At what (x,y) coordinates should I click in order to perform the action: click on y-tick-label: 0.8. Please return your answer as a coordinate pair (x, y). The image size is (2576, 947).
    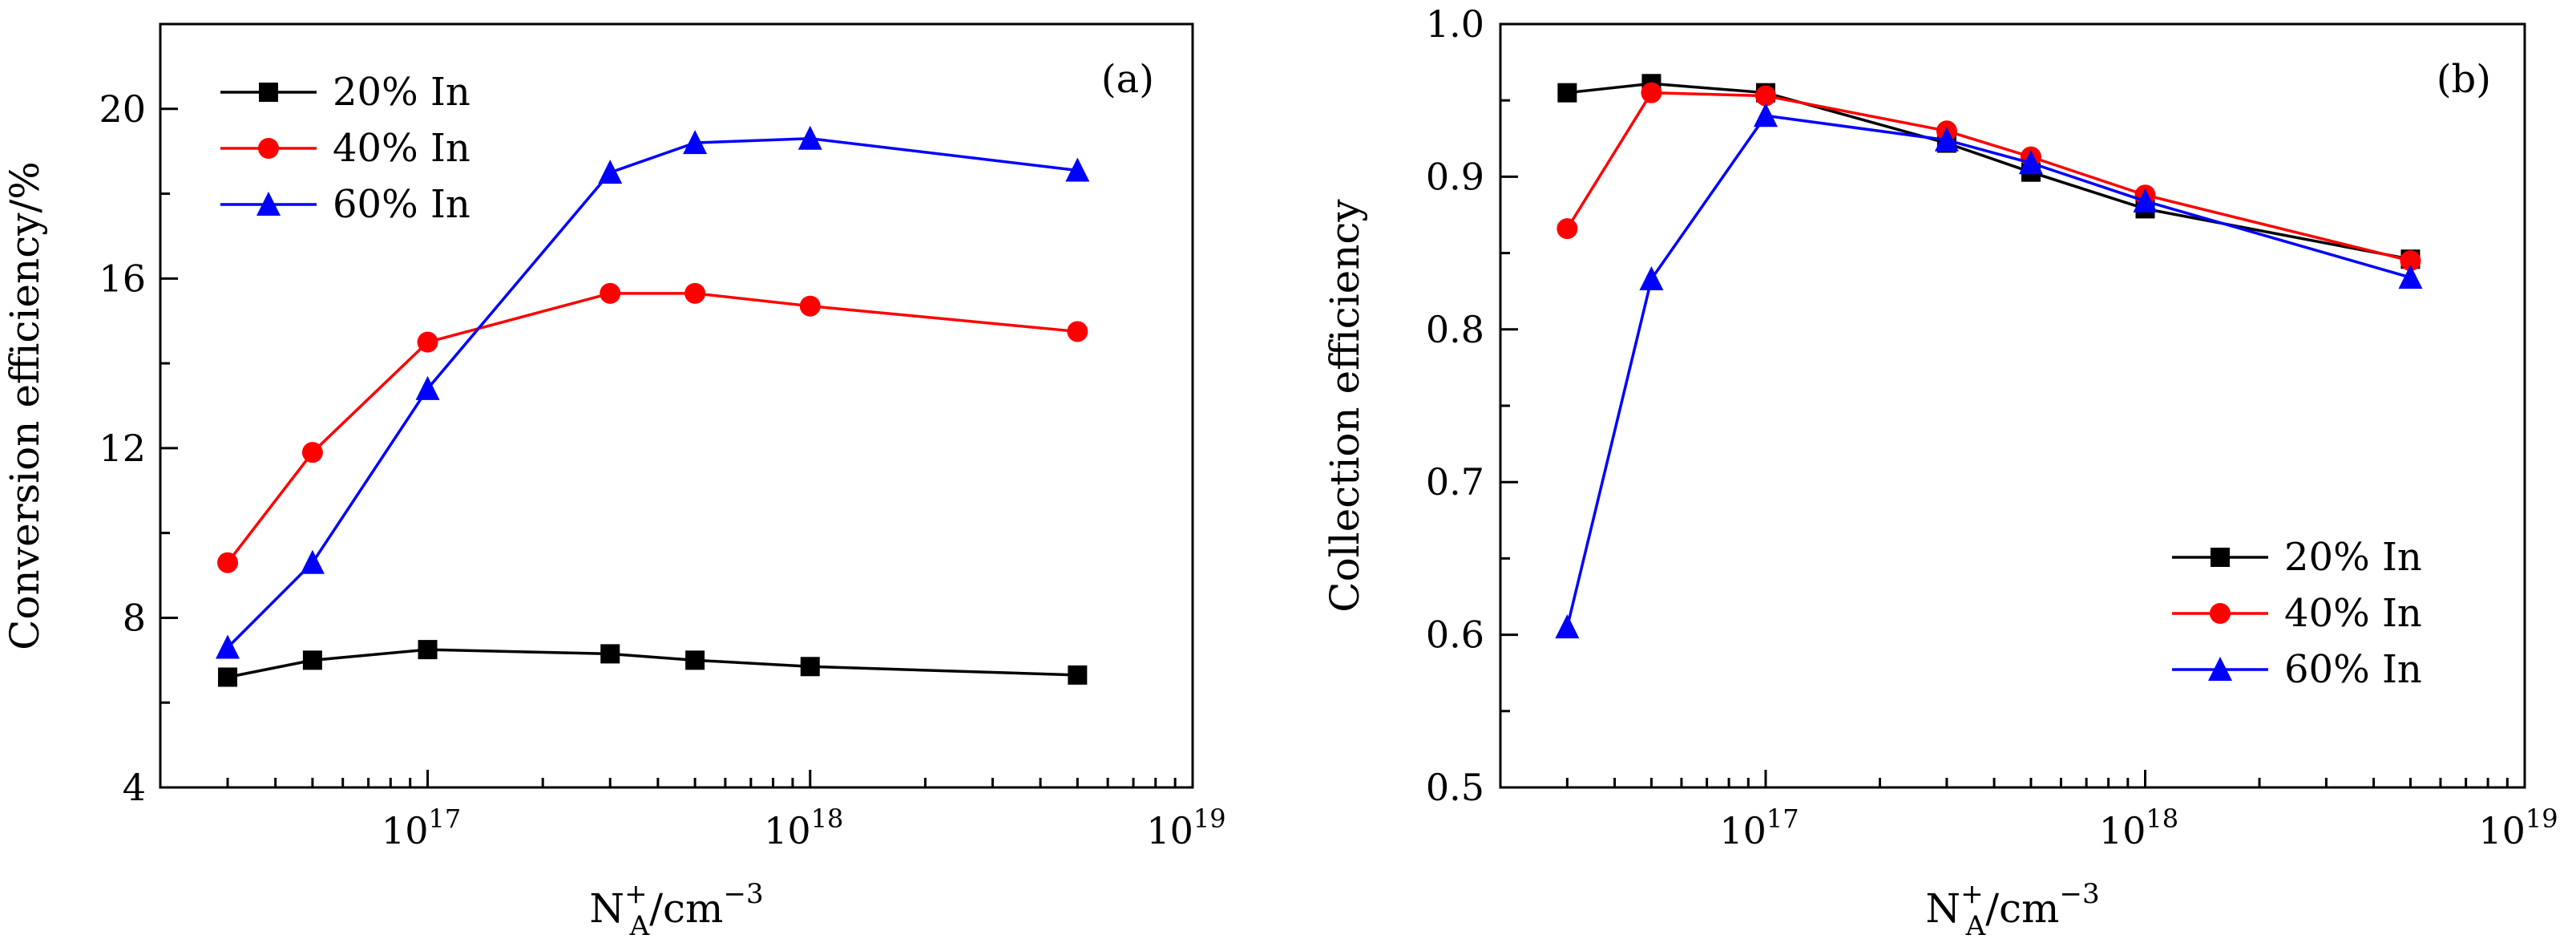
    Looking at the image, I should click on (1455, 329).